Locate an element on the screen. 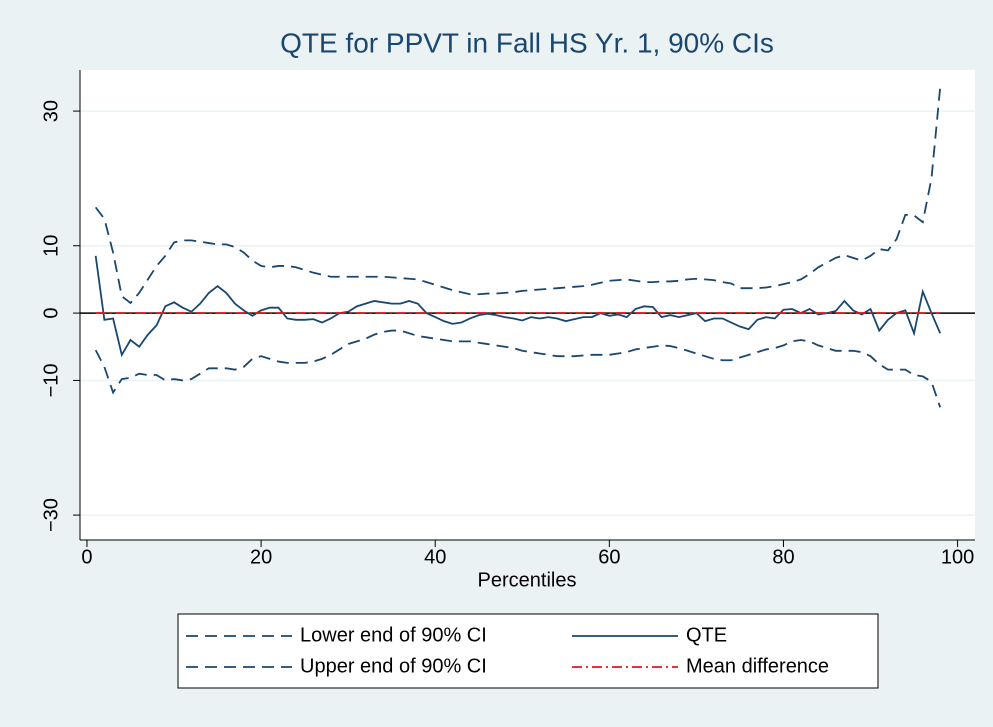 This screenshot has height=727, width=993. y-tick-label: −30 is located at coordinates (51, 515).